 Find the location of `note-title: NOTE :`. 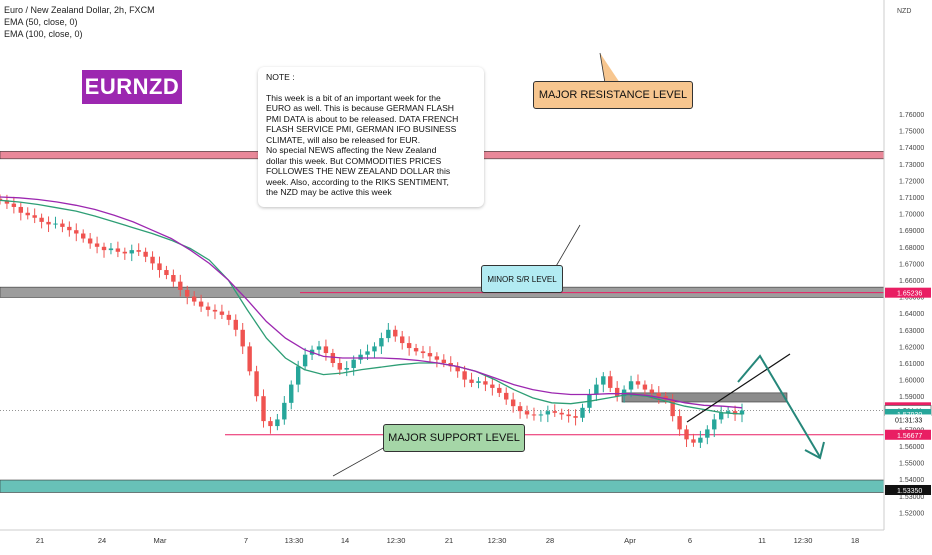

note-title: NOTE : is located at coordinates (280, 77).